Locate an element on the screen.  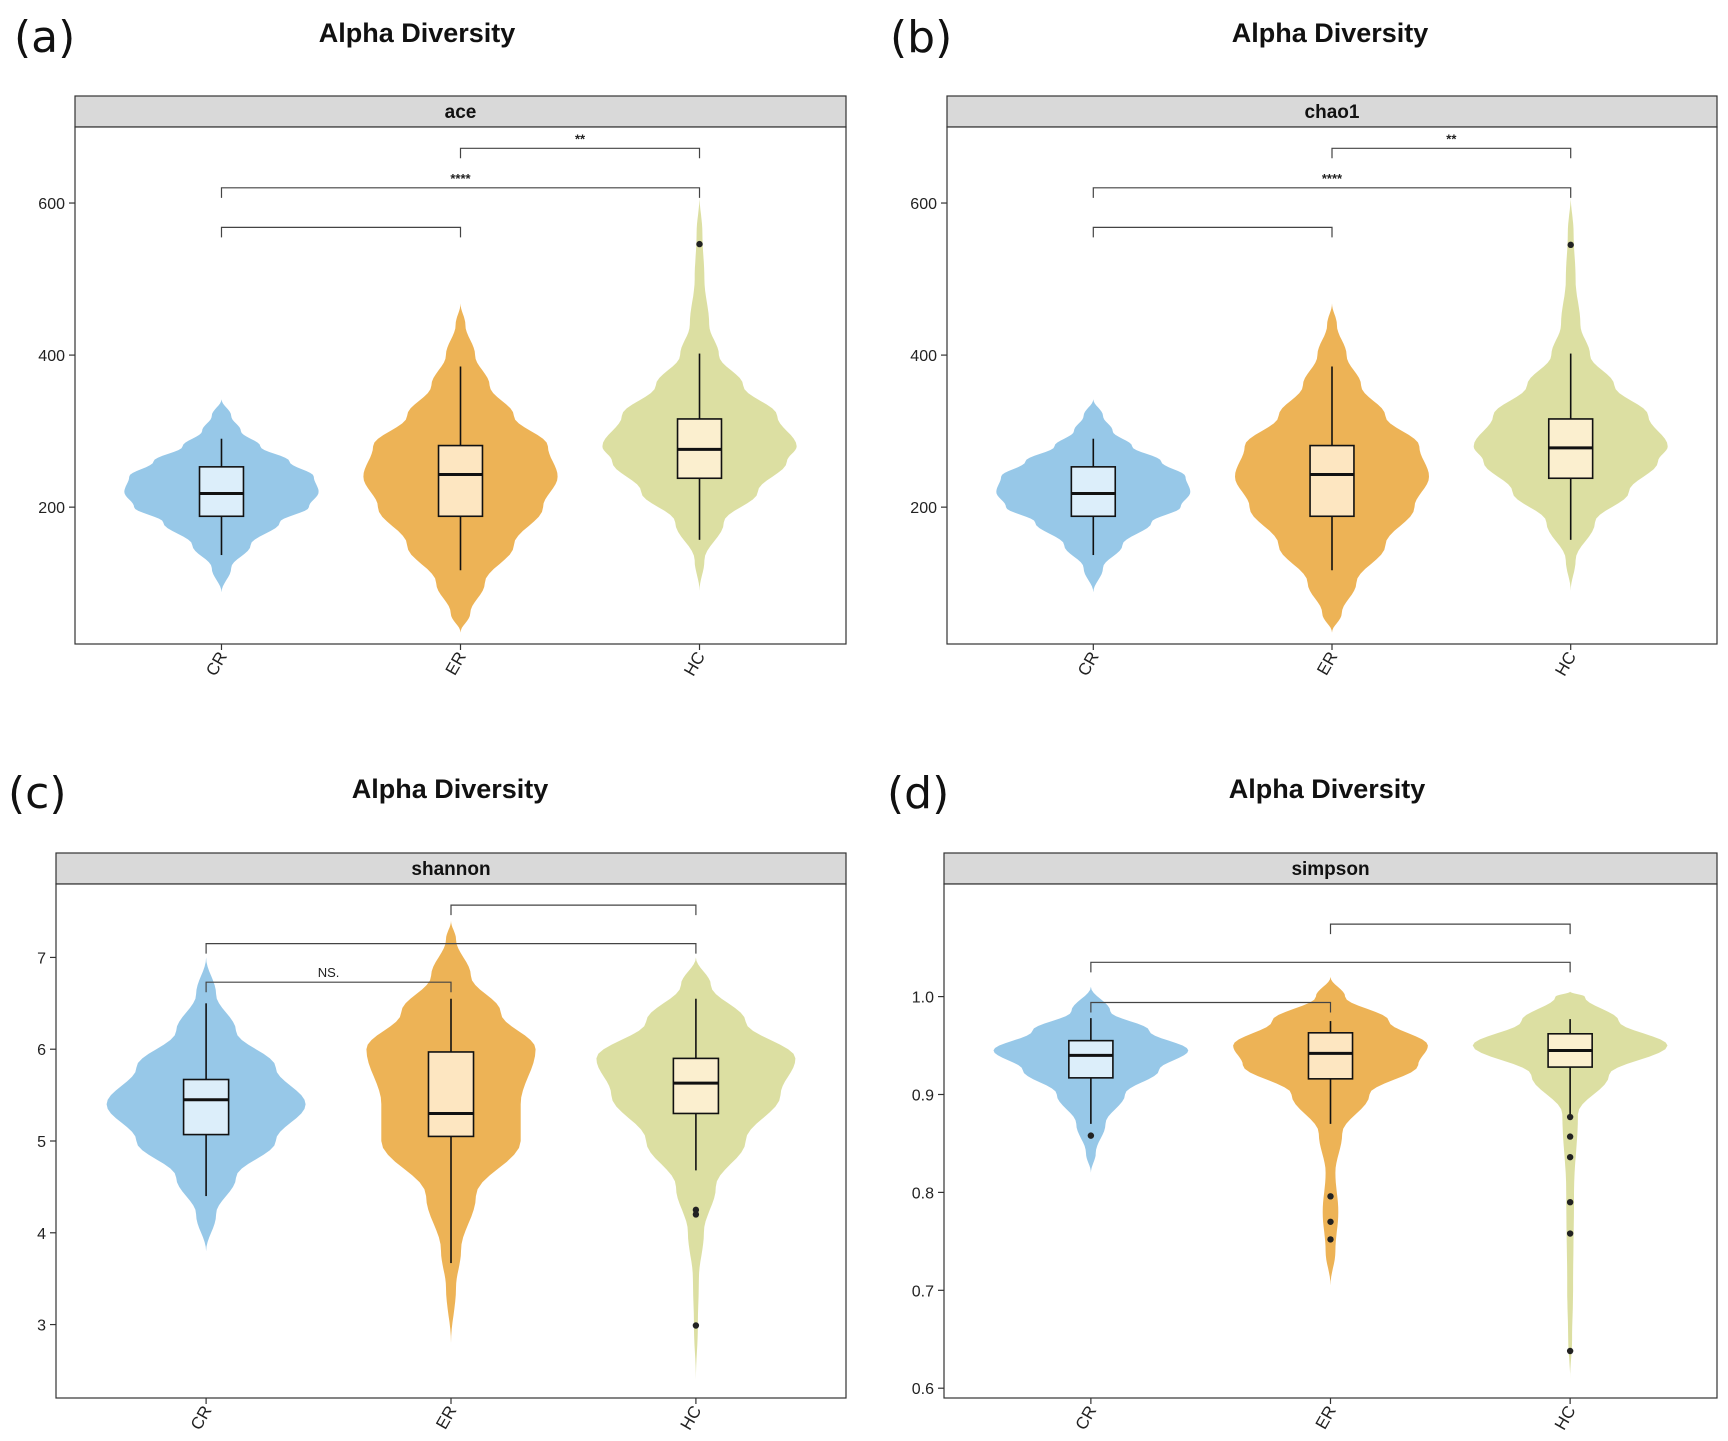
facet-label: ace is located at coordinates (461, 112).